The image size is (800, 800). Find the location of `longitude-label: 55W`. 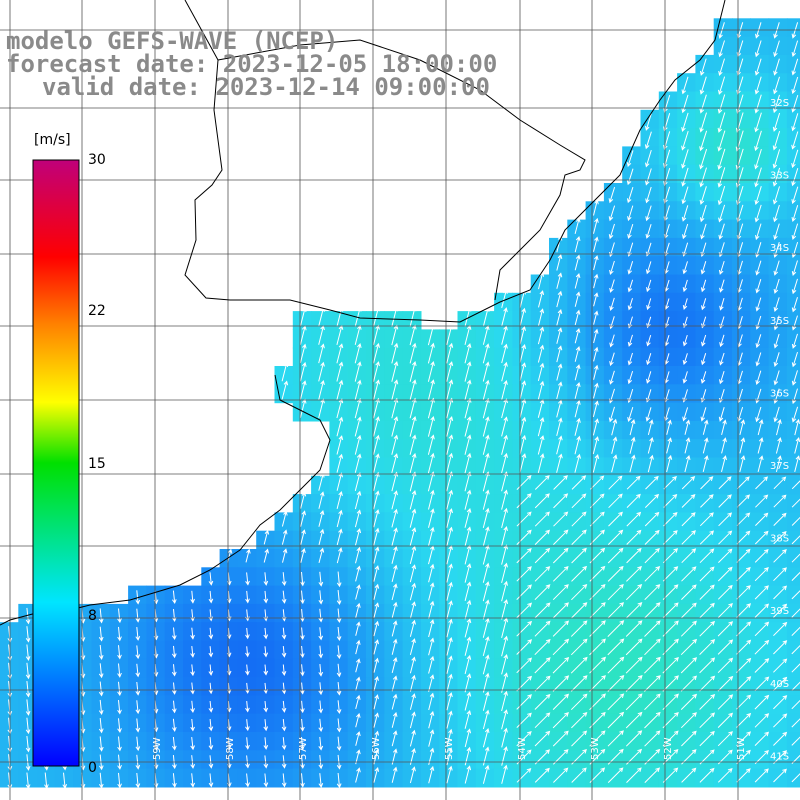

longitude-label: 55W is located at coordinates (449, 748).